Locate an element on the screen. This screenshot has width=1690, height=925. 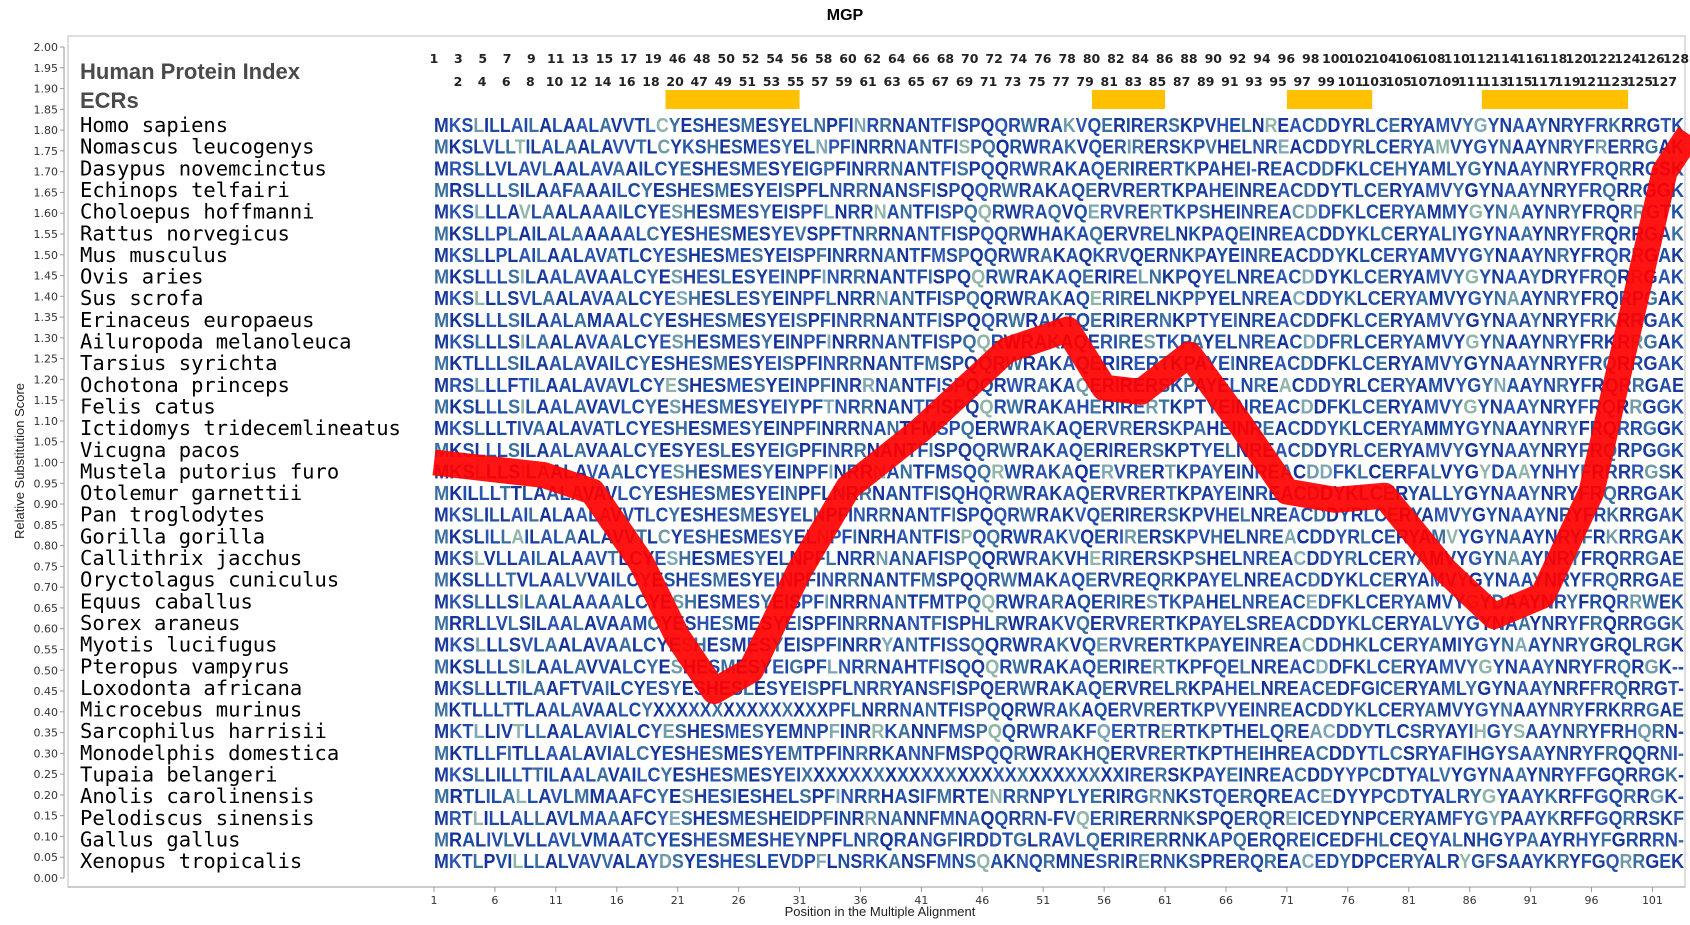
y-tick-label: 1.00 is located at coordinates (46, 463).